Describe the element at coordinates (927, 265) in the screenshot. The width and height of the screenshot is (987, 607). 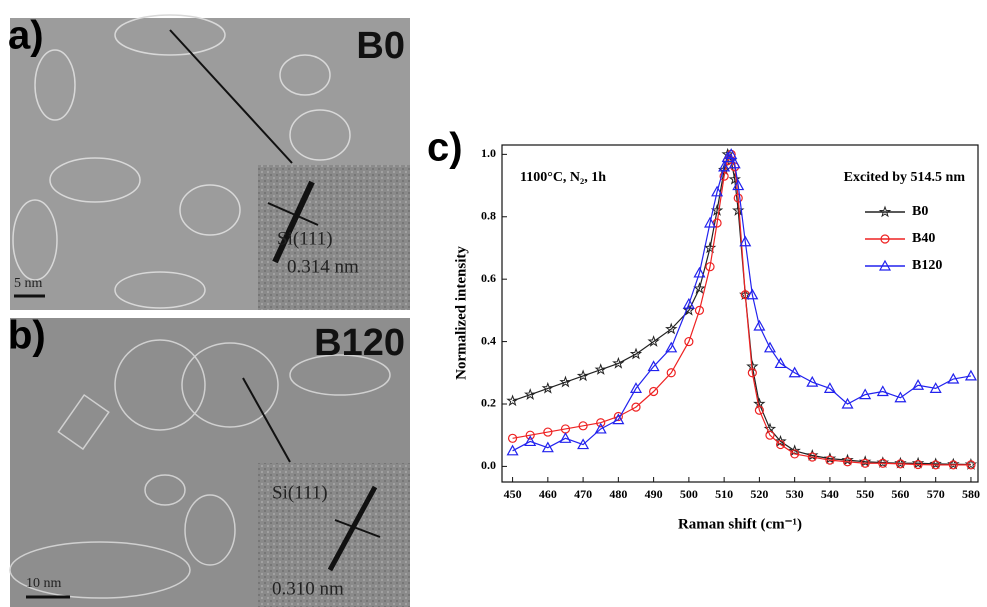
I see `legend-label: B120` at that location.